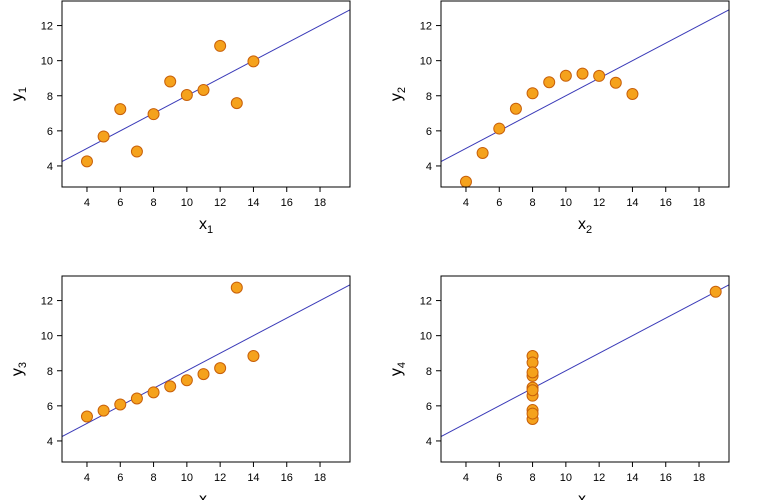 This screenshot has width=758, height=500. I want to click on y-axis-label-3: y3, so click(19, 369).